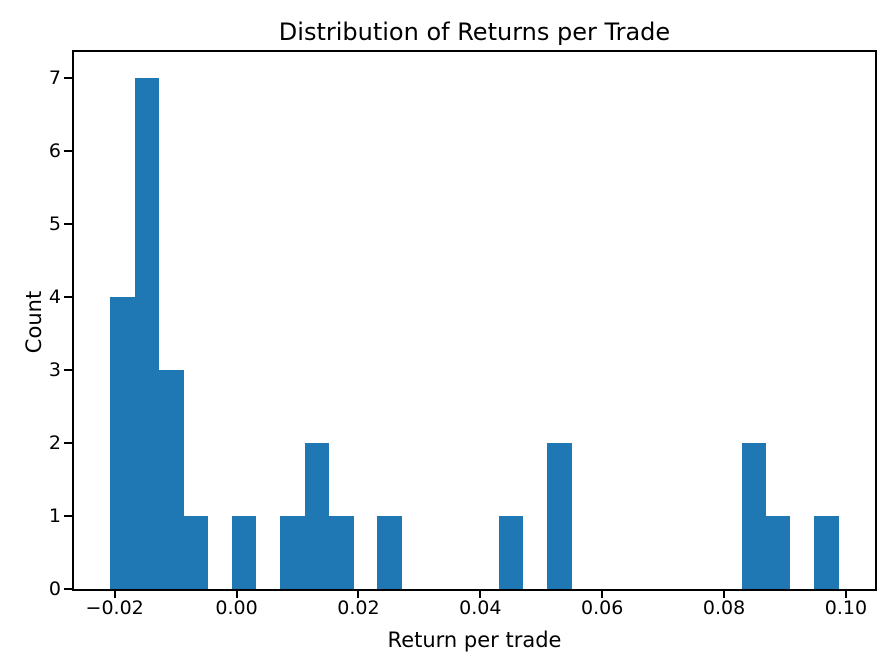 This screenshot has height=672, width=896. What do you see at coordinates (846, 608) in the screenshot?
I see `x-tick-label: 0.10` at bounding box center [846, 608].